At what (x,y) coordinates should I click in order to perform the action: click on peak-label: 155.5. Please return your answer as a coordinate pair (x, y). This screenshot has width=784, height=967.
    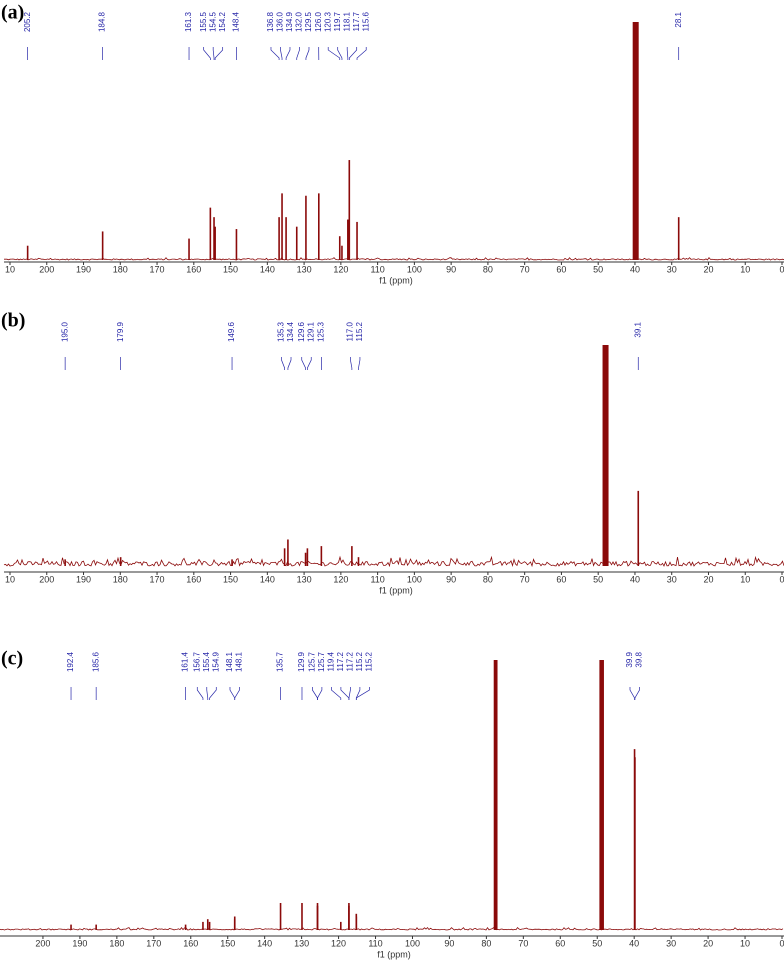
    Looking at the image, I should click on (203, 21).